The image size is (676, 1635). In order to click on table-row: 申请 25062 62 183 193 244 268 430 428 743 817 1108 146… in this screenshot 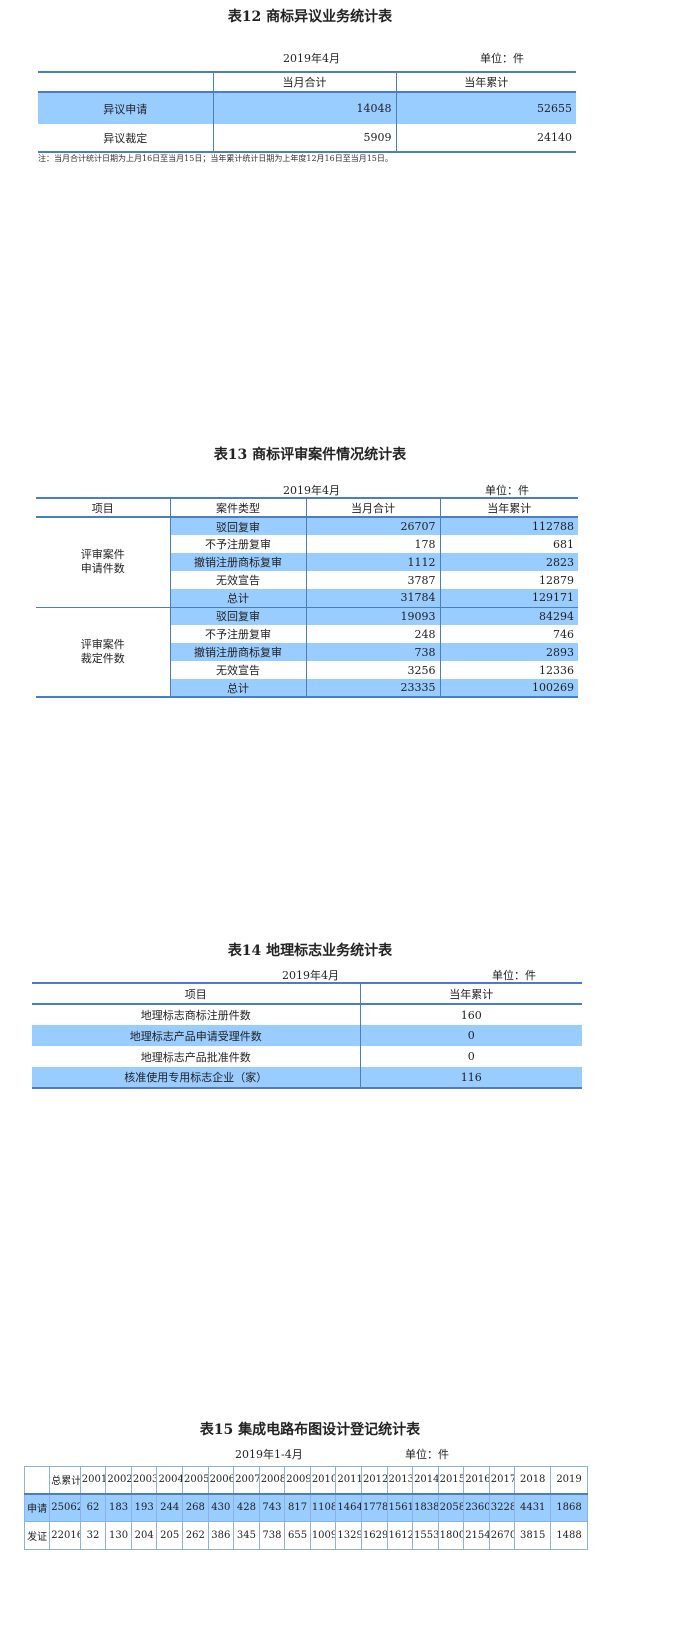, I will do `click(305, 1507)`.